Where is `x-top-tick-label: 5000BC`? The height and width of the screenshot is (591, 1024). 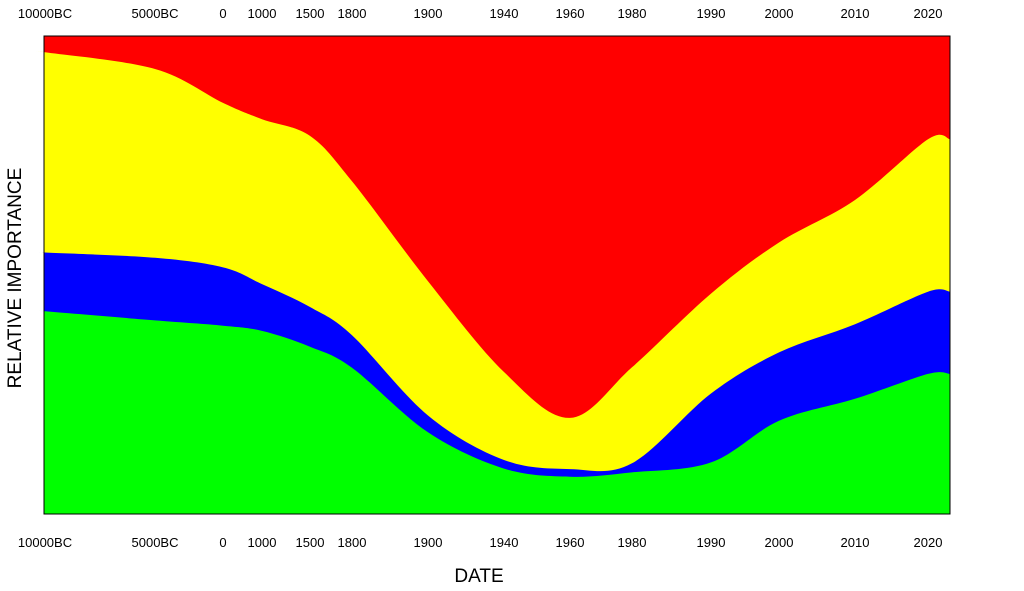
x-top-tick-label: 5000BC is located at coordinates (155, 13).